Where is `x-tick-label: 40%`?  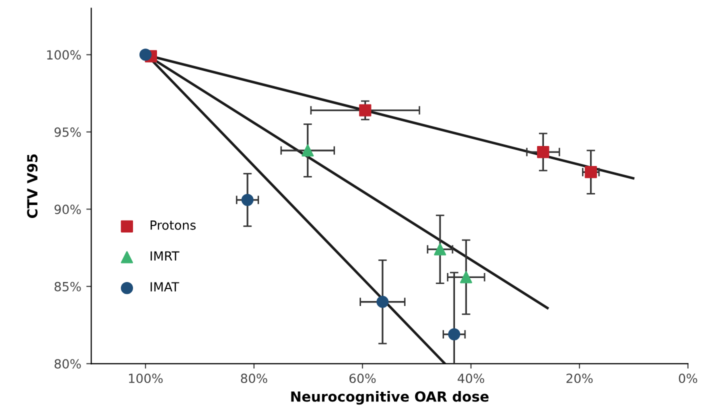
x-tick-label: 40% is located at coordinates (471, 379).